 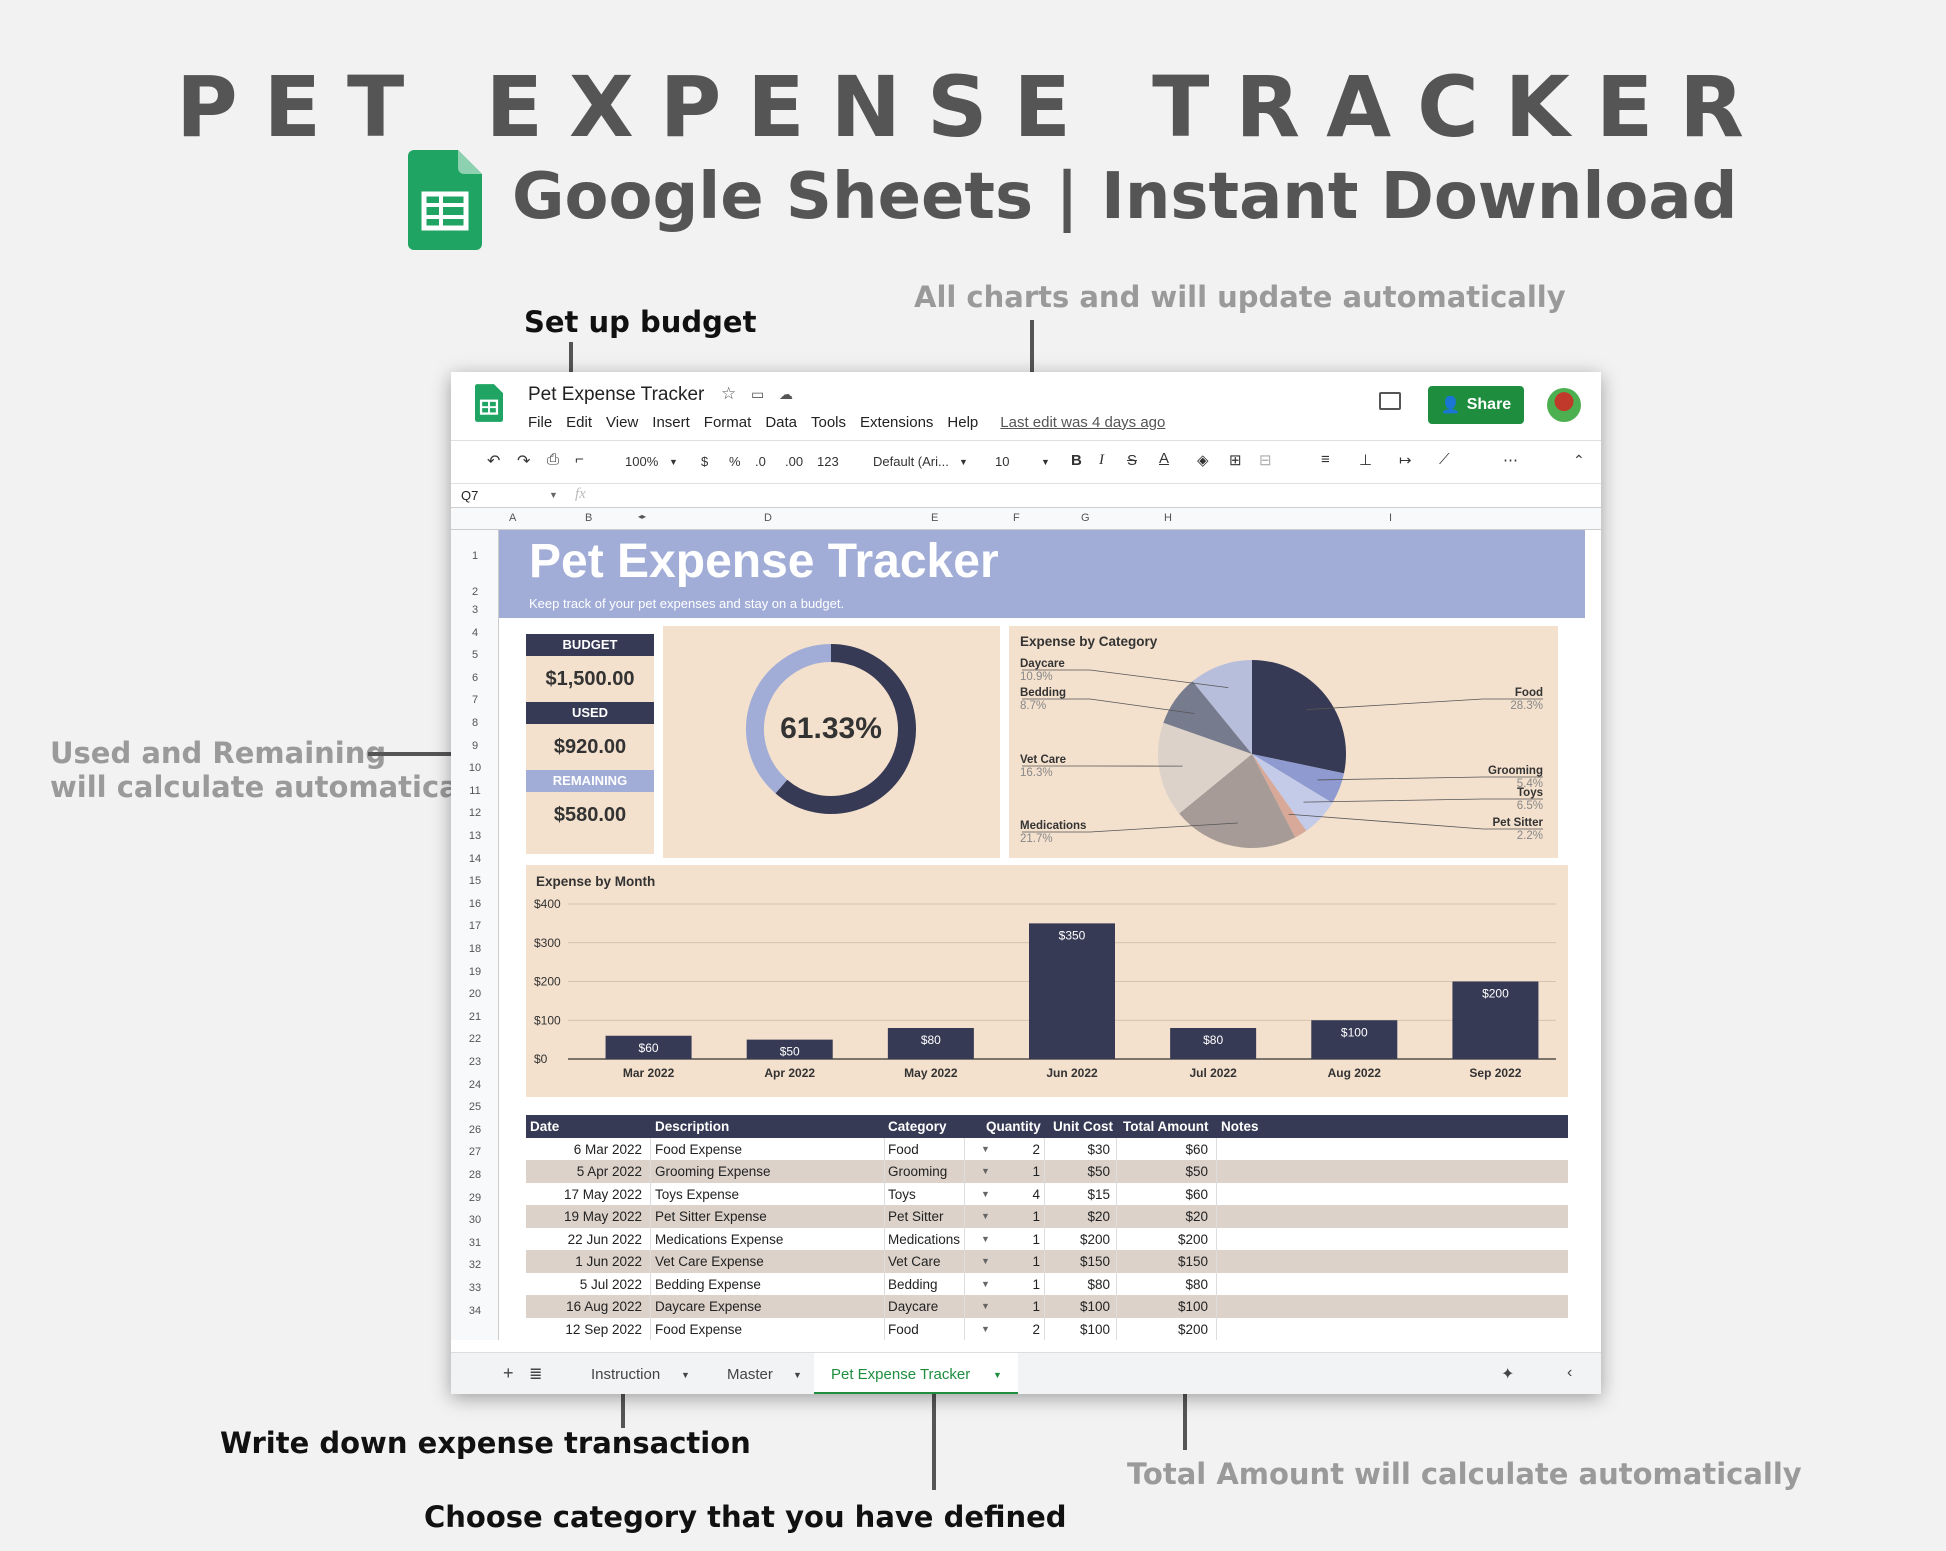 What do you see at coordinates (913, 1284) in the screenshot?
I see `category-cell: Bedding` at bounding box center [913, 1284].